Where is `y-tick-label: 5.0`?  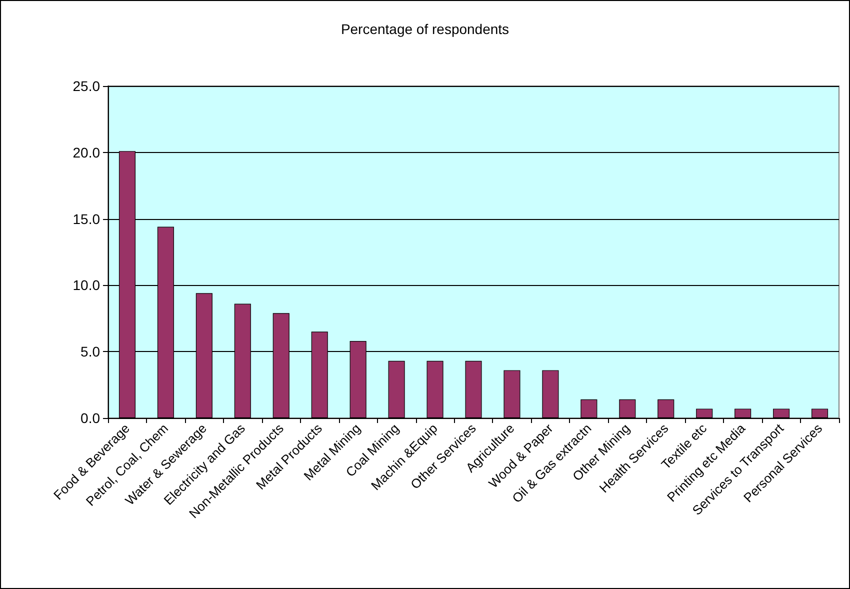
y-tick-label: 5.0 is located at coordinates (90, 352).